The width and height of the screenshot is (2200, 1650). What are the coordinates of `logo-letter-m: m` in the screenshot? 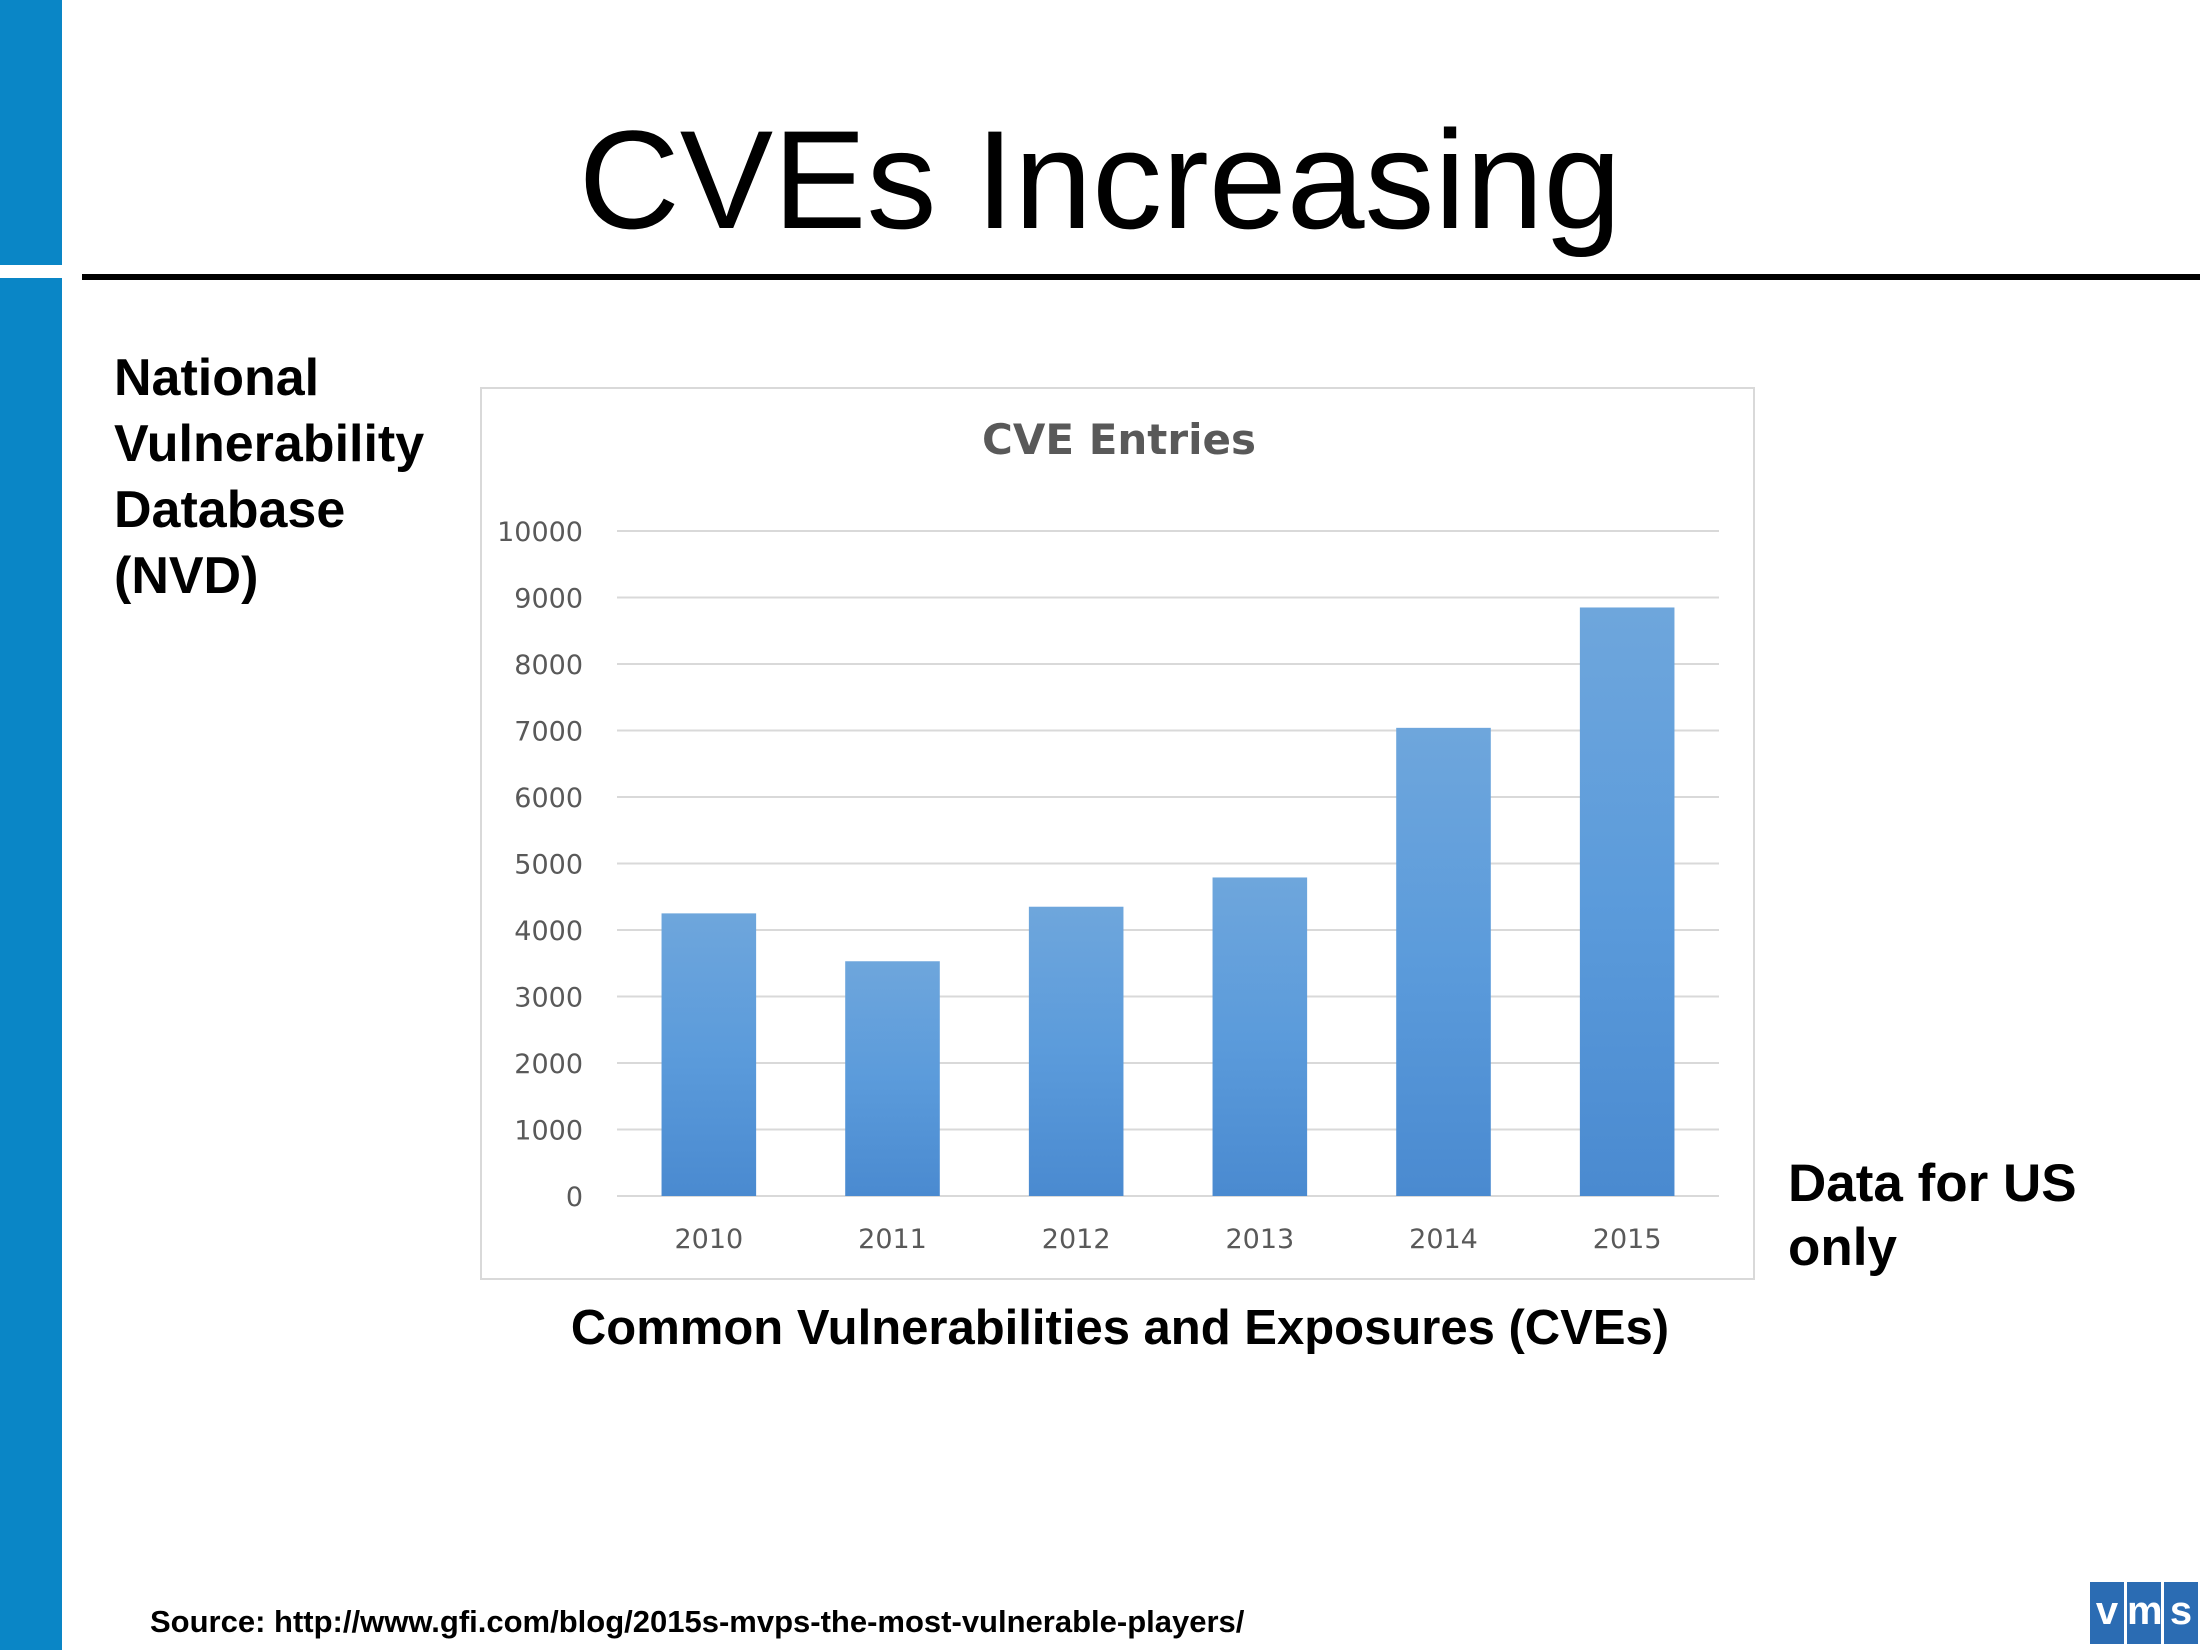 It's located at (2145, 1613).